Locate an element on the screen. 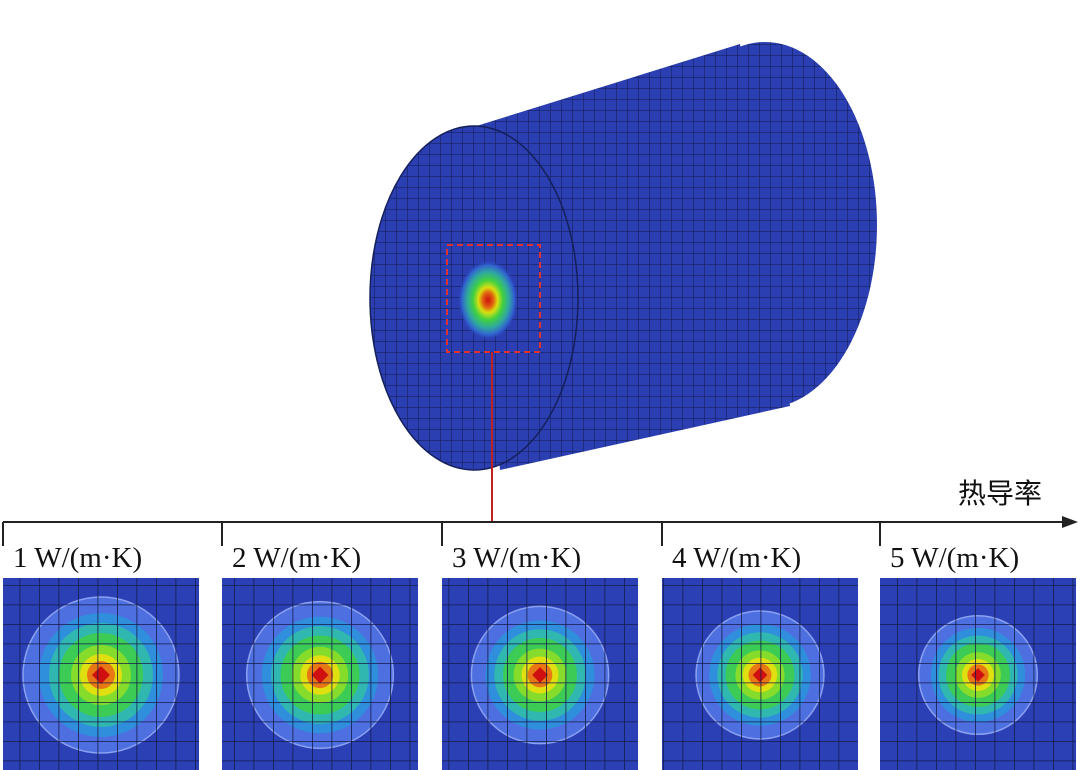 Image resolution: width=1080 pixels, height=770 pixels. panel-label: 1 W/(m·K) is located at coordinates (77, 558).